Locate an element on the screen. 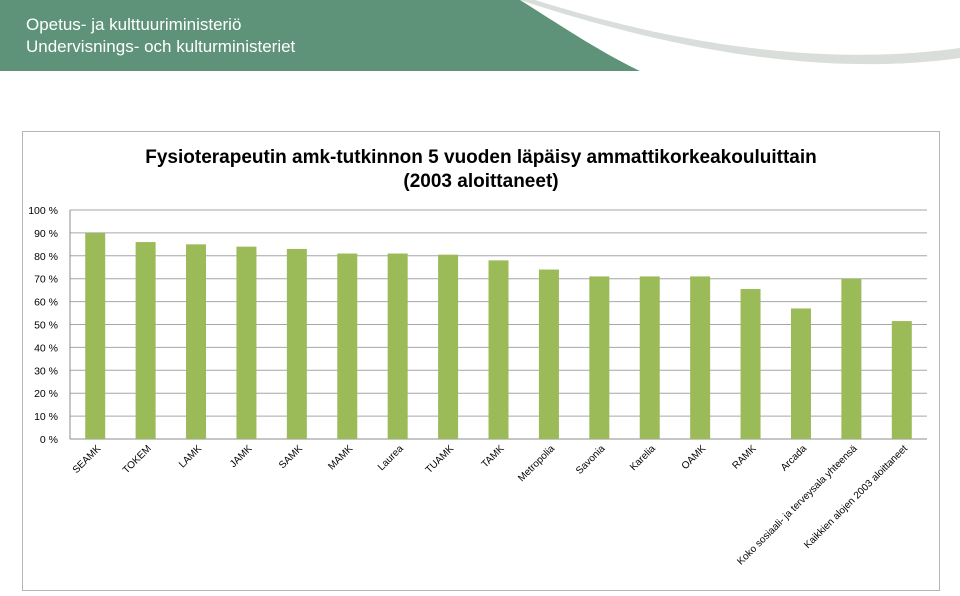 This screenshot has height=596, width=960. x-tick-label: RAMK is located at coordinates (744, 457).